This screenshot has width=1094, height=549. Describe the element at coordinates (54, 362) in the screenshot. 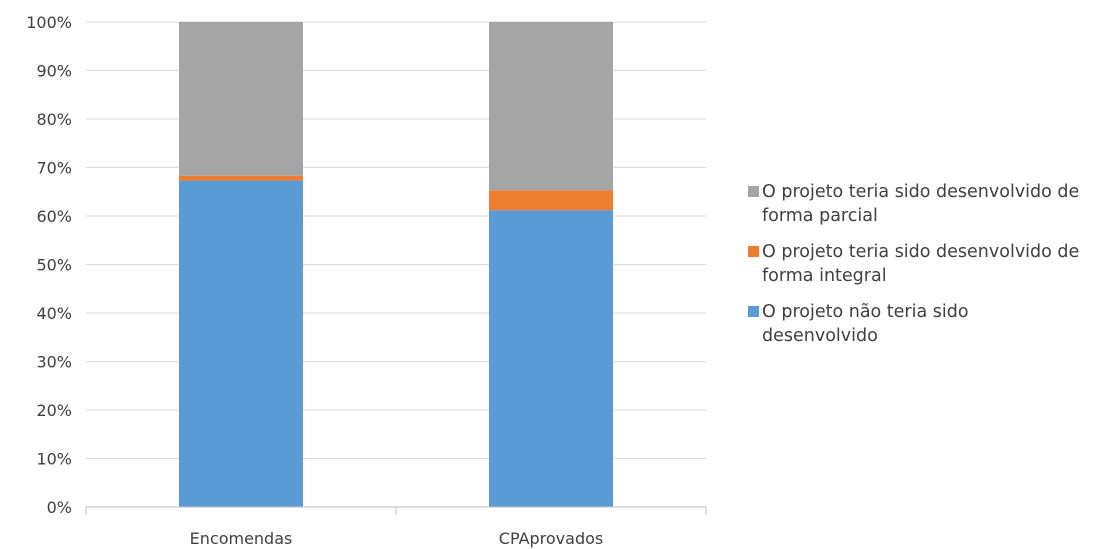

I see `y-tick-label: 30%` at that location.